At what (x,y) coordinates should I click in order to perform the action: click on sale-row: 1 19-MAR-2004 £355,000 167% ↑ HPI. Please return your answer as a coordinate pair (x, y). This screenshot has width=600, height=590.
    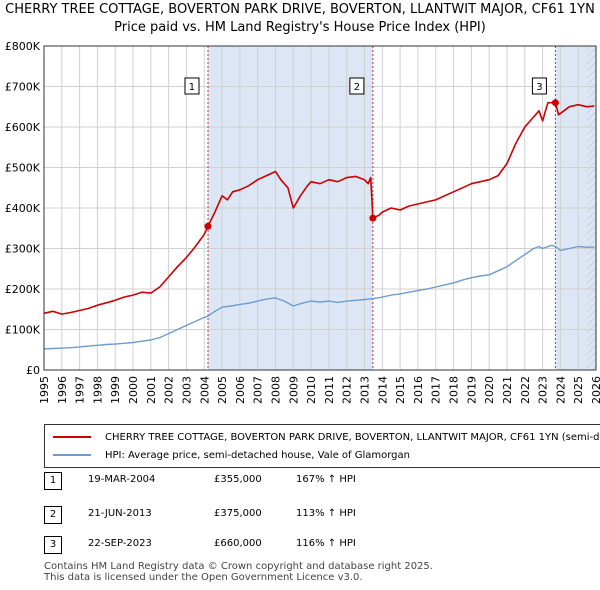
    Looking at the image, I should click on (244, 481).